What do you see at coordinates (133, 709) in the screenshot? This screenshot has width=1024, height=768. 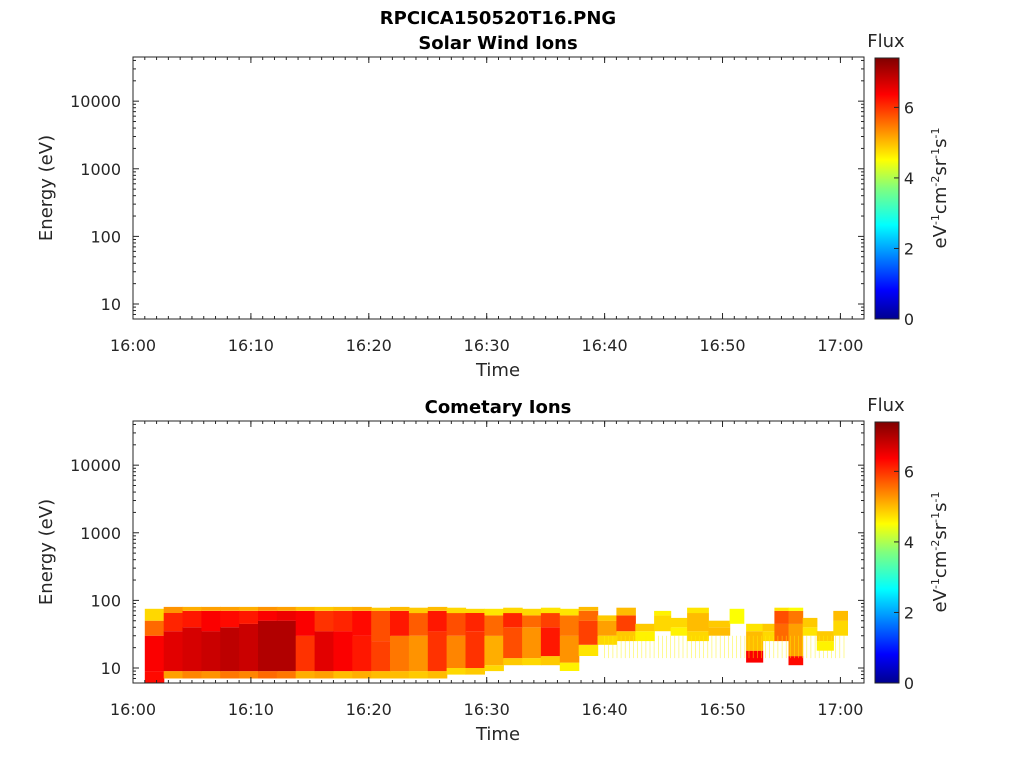 I see `x-tick-label: 16:00` at bounding box center [133, 709].